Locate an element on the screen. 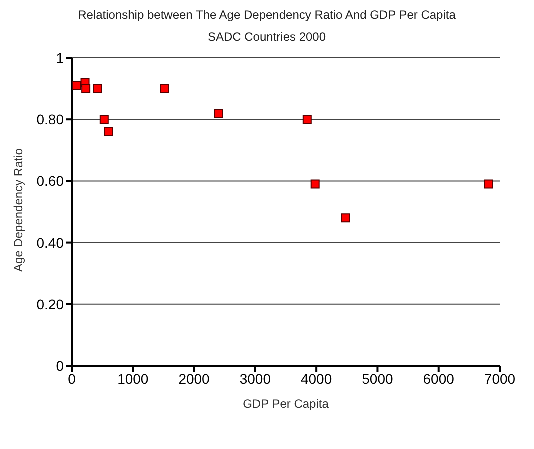 The image size is (534, 449). x-tick-label: 4000 is located at coordinates (316, 378).